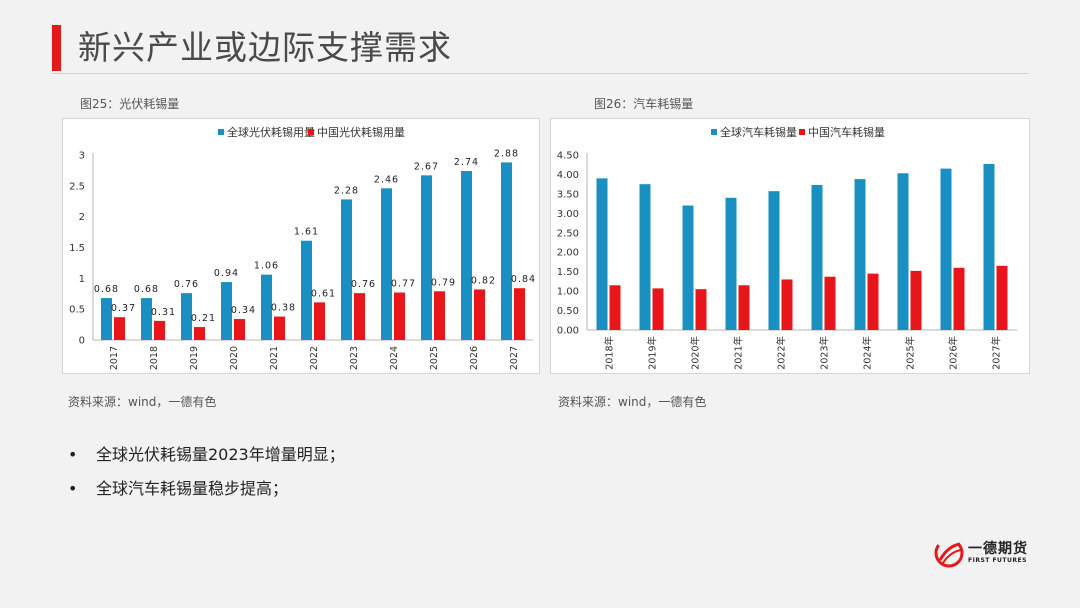  What do you see at coordinates (154, 358) in the screenshot?
I see `x-tick-label: 2018` at bounding box center [154, 358].